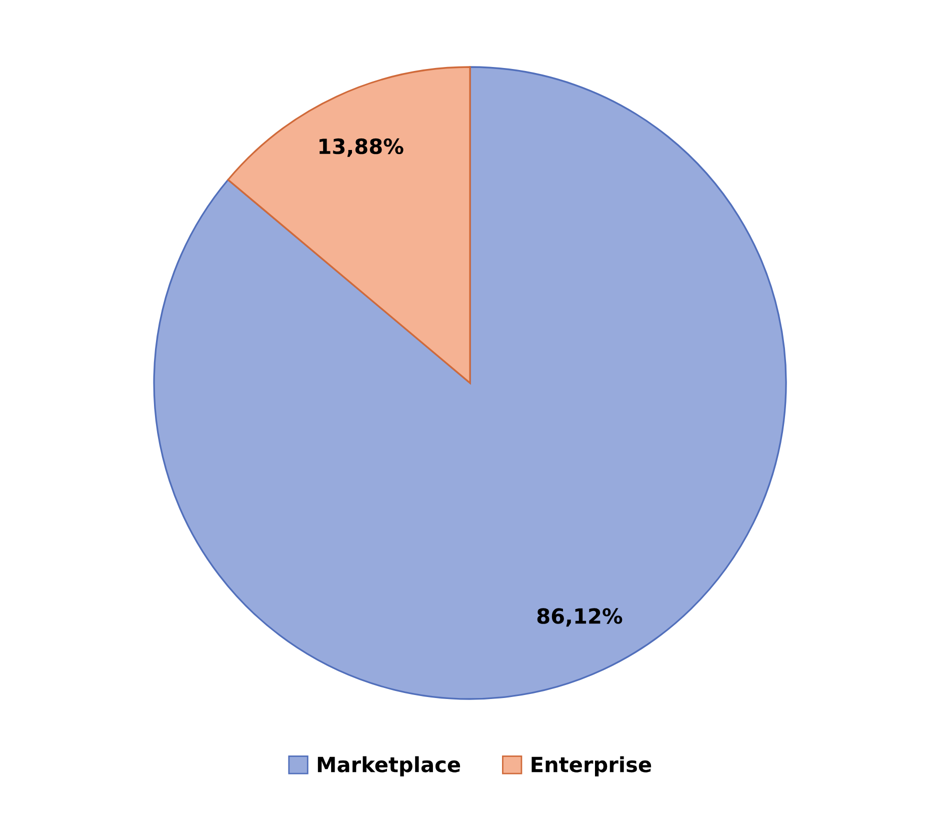 This screenshot has height=824, width=941. What do you see at coordinates (362, 147) in the screenshot?
I see `data-label: 13,88%` at bounding box center [362, 147].